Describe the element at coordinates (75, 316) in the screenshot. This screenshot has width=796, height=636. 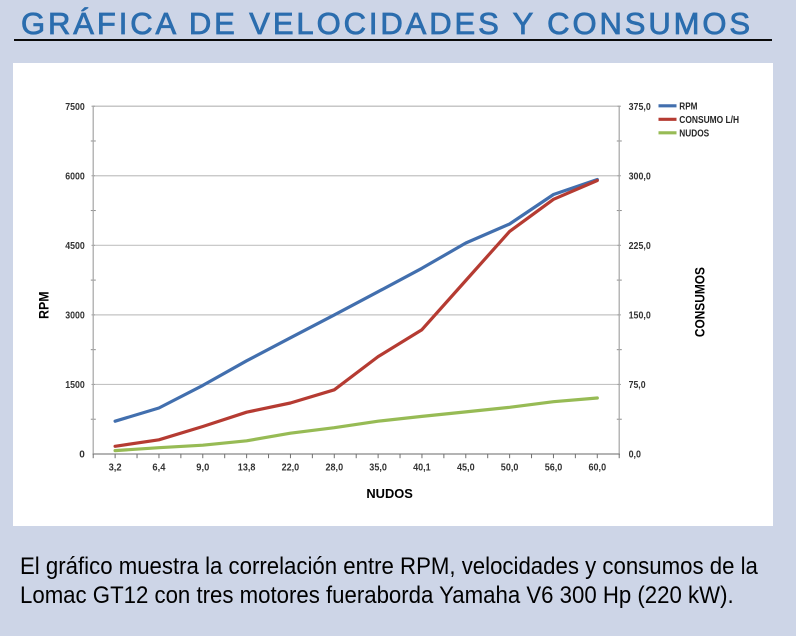
I see `svg-text: 3000` at that location.